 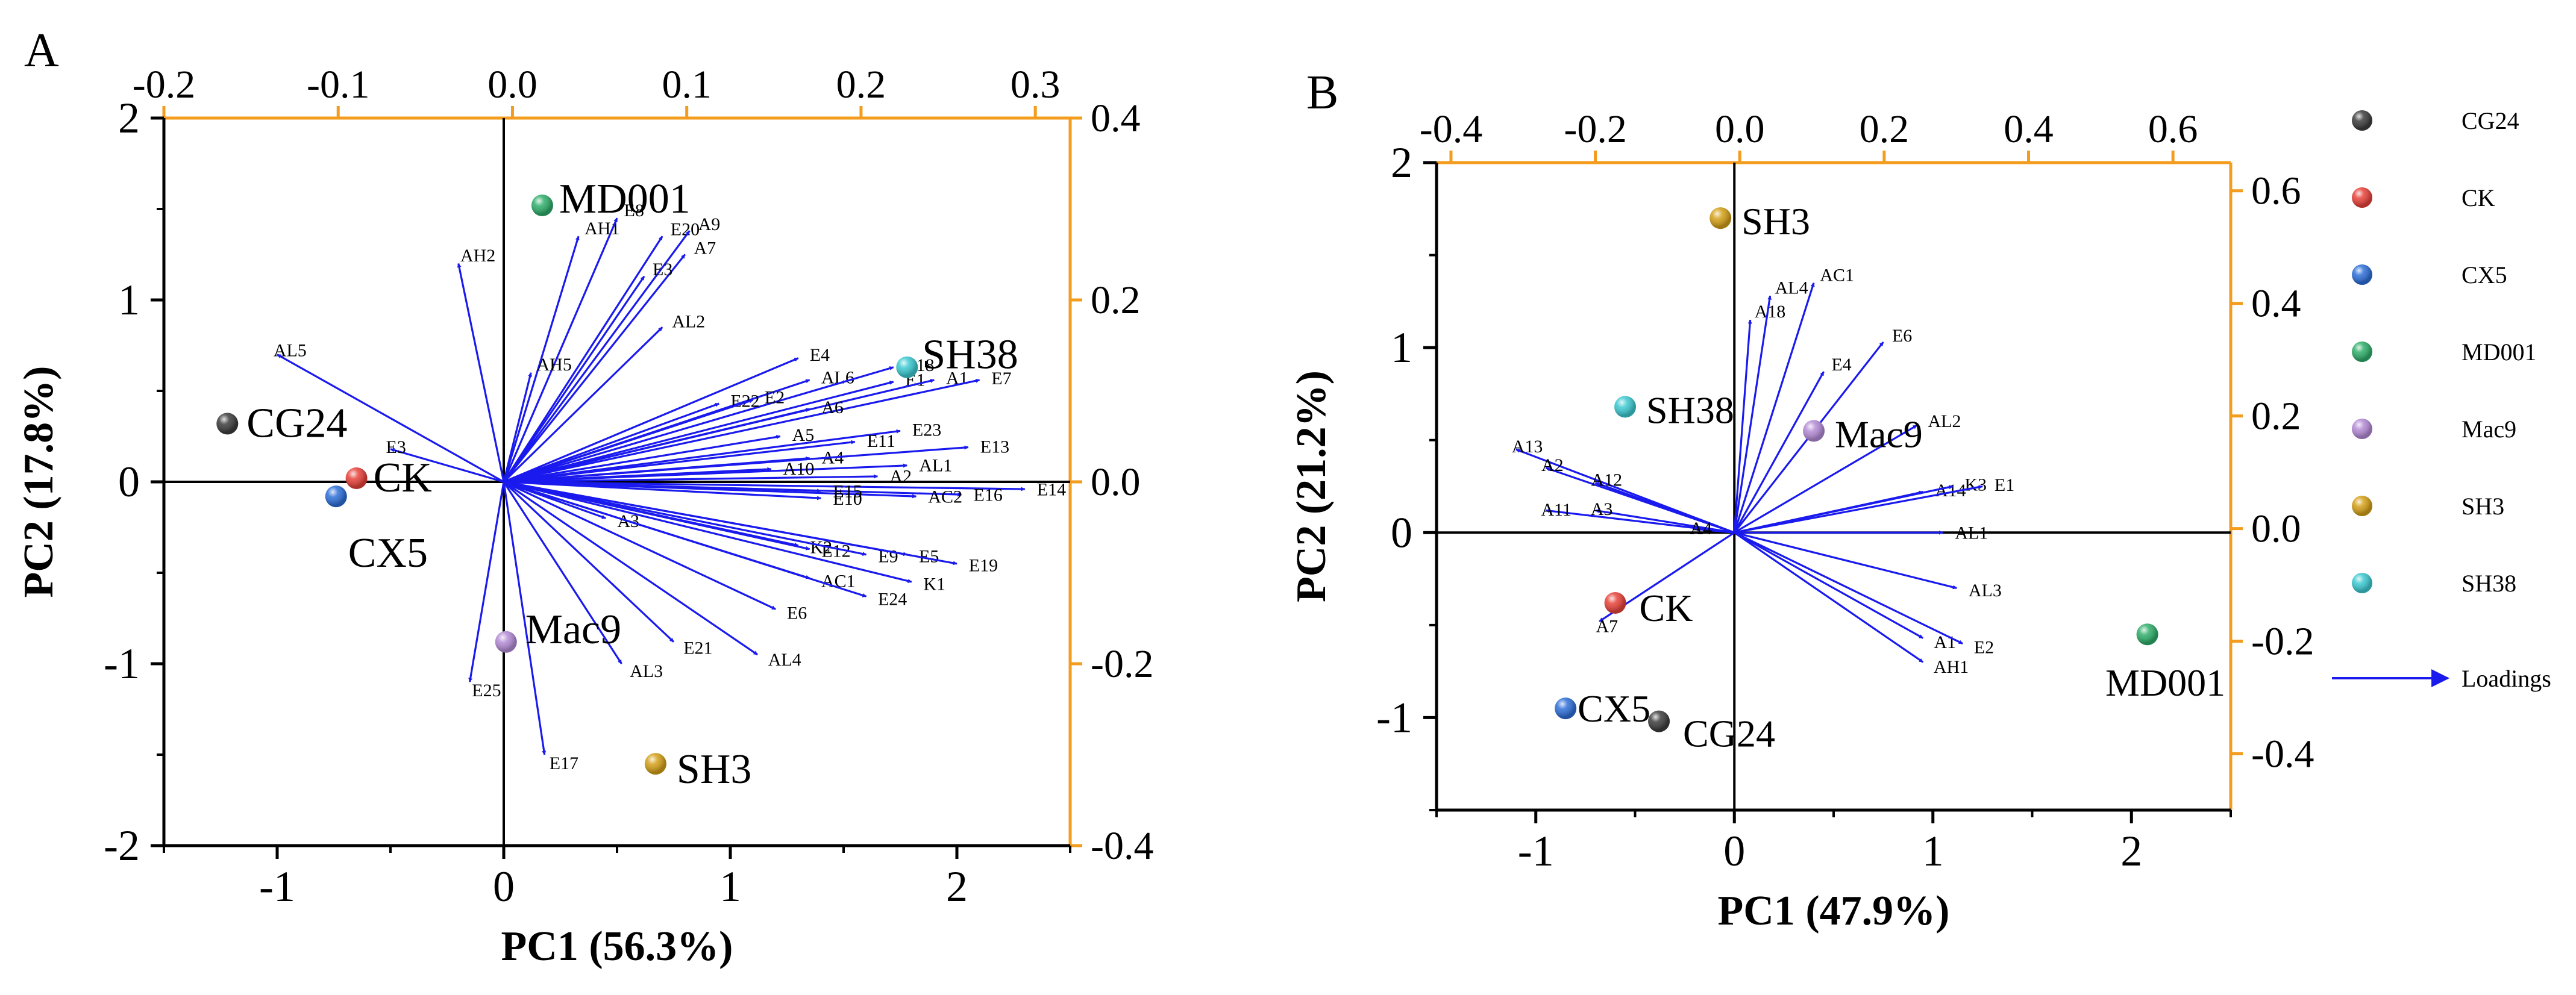 What do you see at coordinates (1401, 347) in the screenshot?
I see `left-tick-label: 1` at bounding box center [1401, 347].